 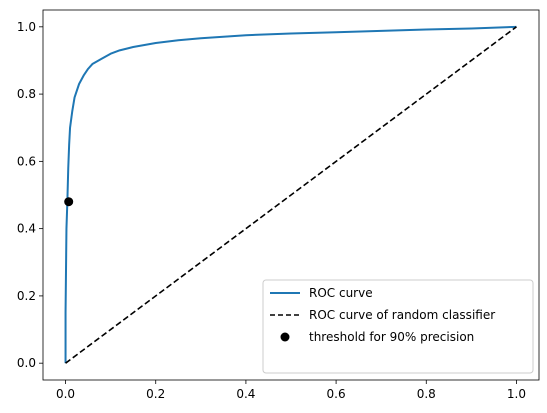 What do you see at coordinates (516, 394) in the screenshot?
I see `x-tick-label: 1.0` at bounding box center [516, 394].